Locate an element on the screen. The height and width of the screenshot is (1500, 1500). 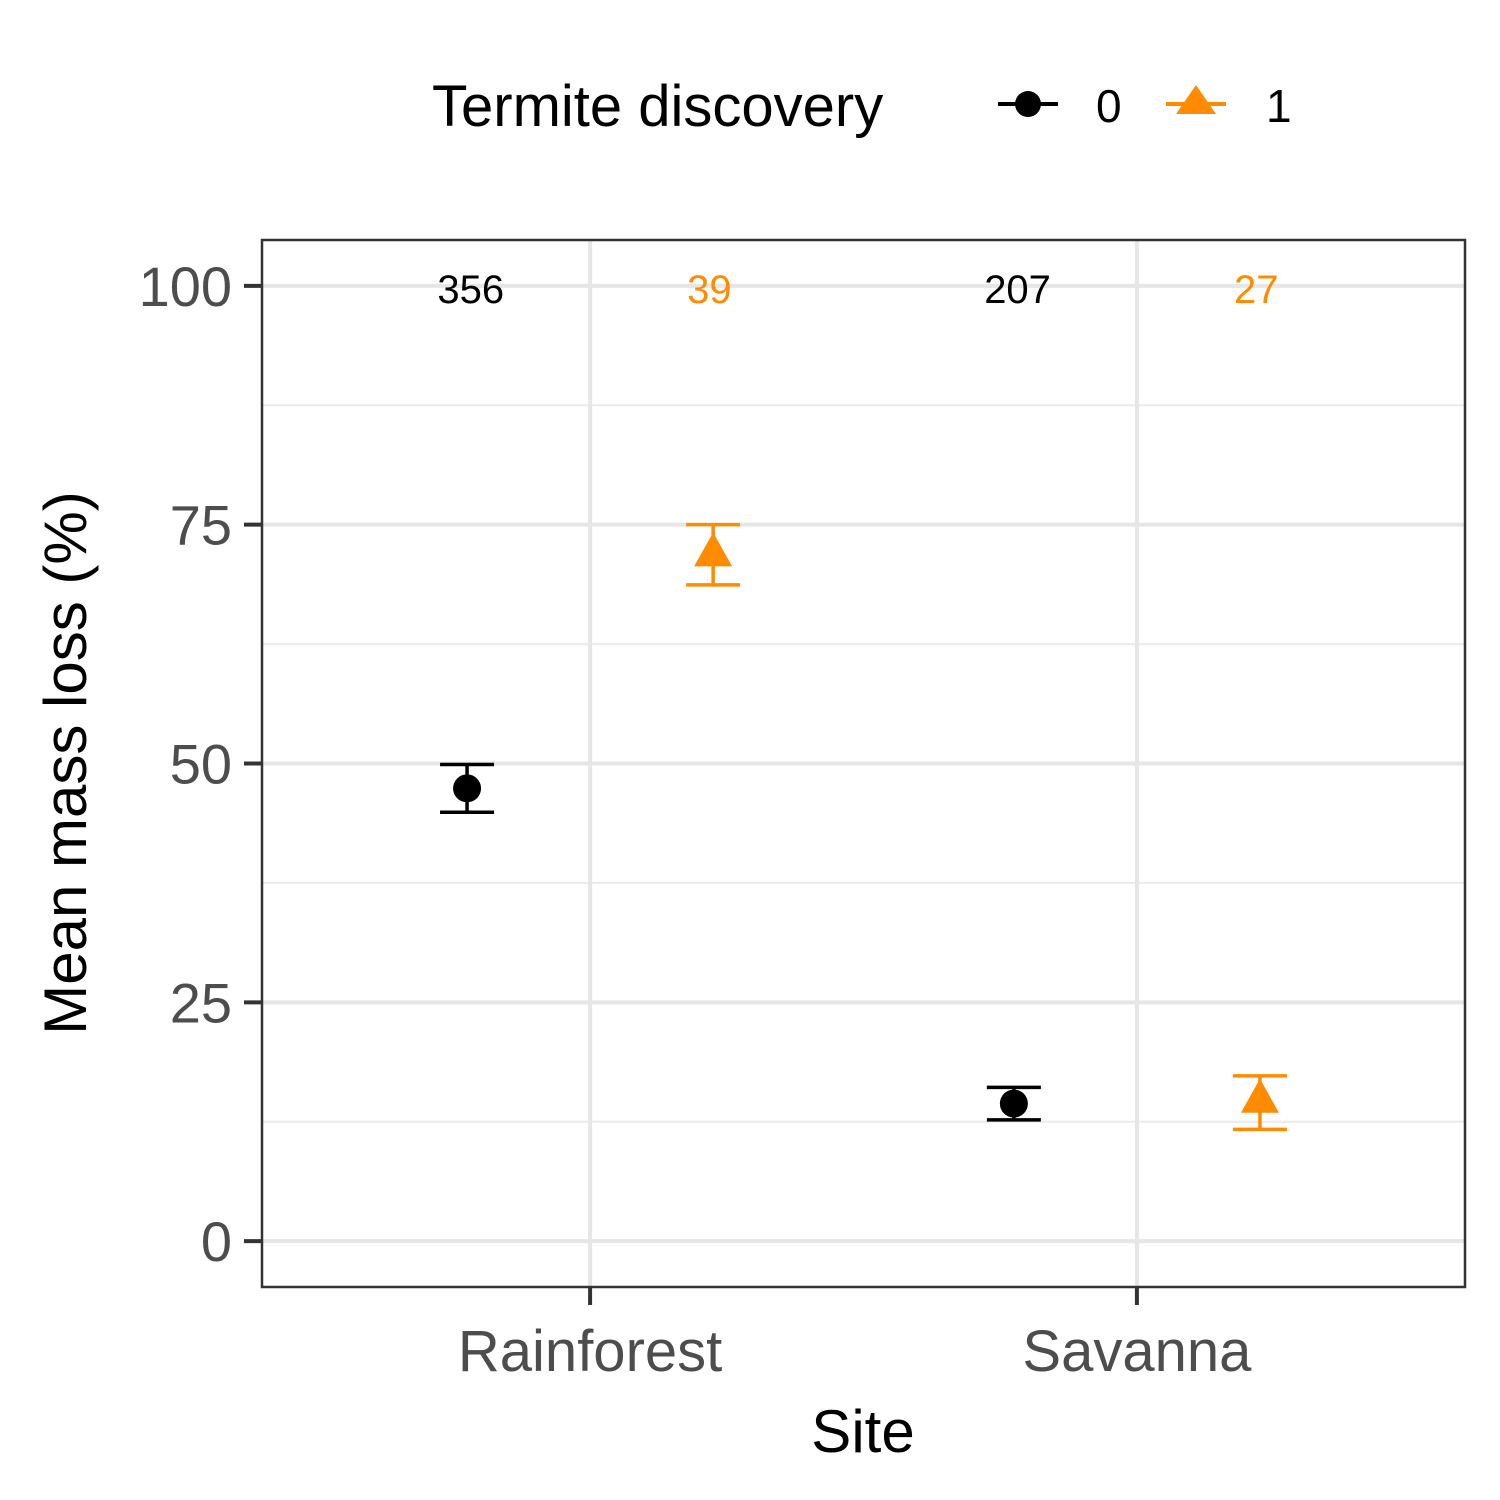
y-axis-title: Mean mass loss (%) is located at coordinates (65, 762).